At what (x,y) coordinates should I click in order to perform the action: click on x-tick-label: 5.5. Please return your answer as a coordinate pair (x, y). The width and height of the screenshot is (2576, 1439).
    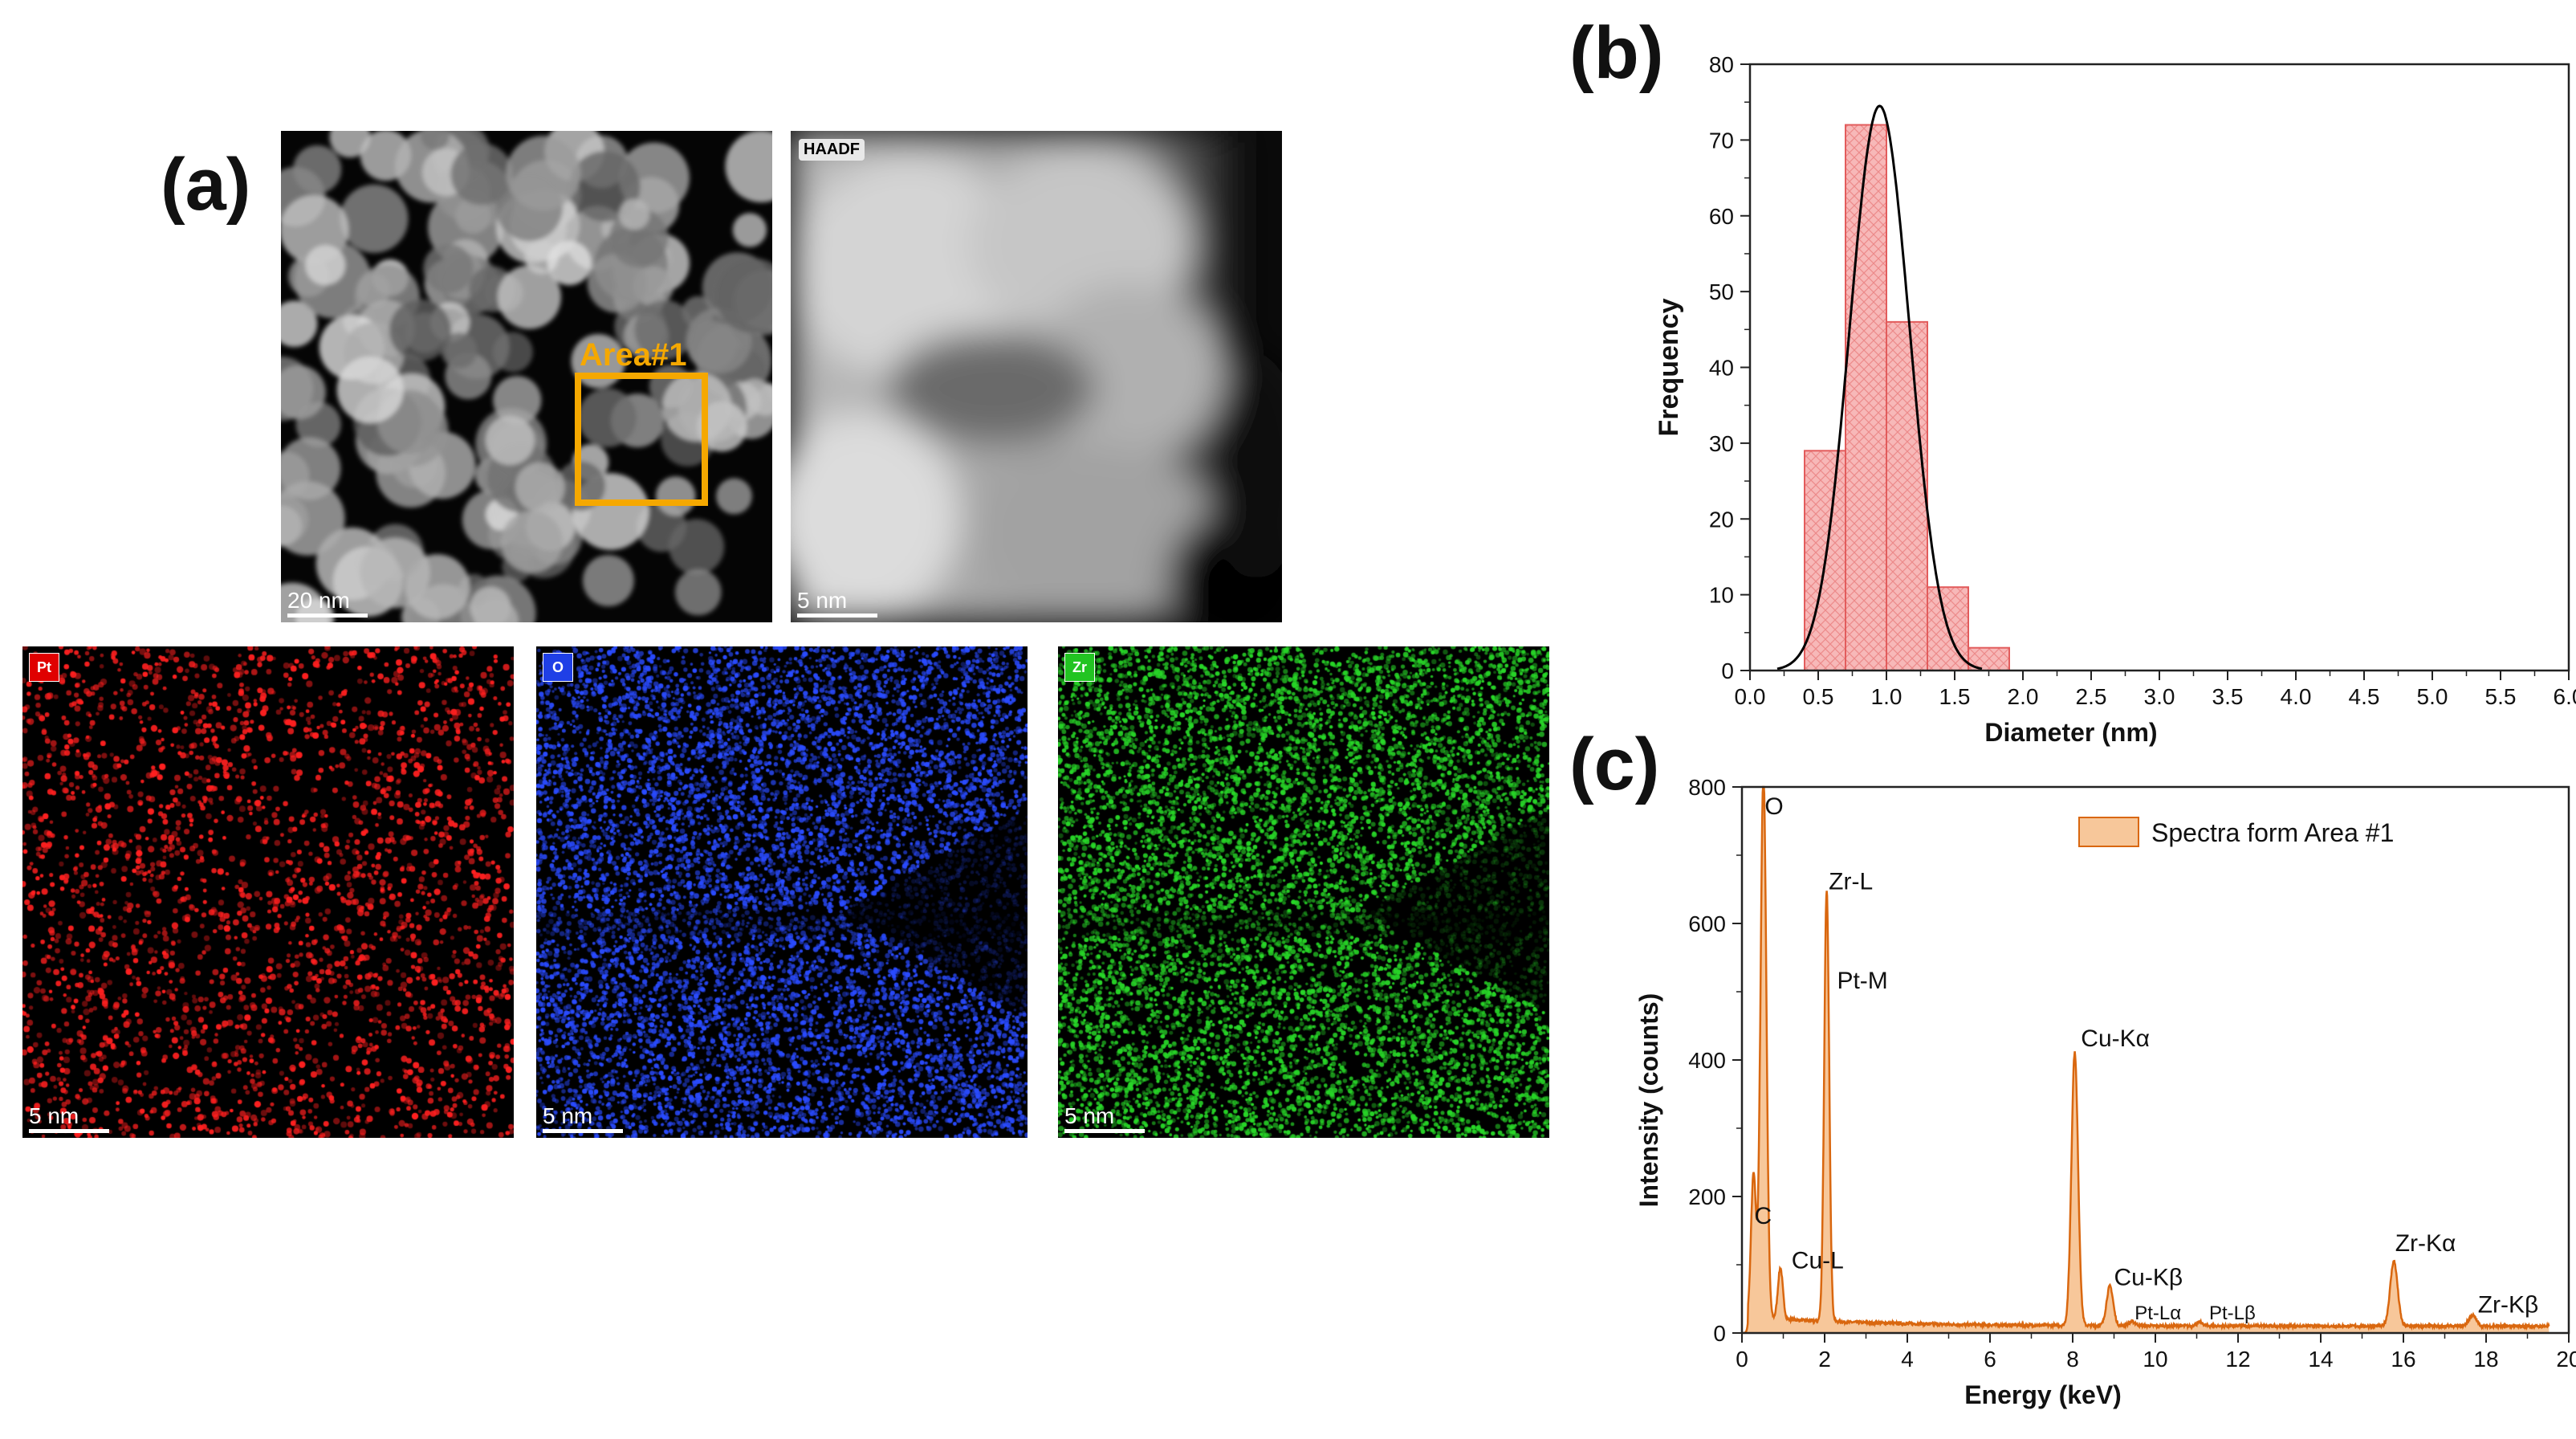
    Looking at the image, I should click on (2501, 696).